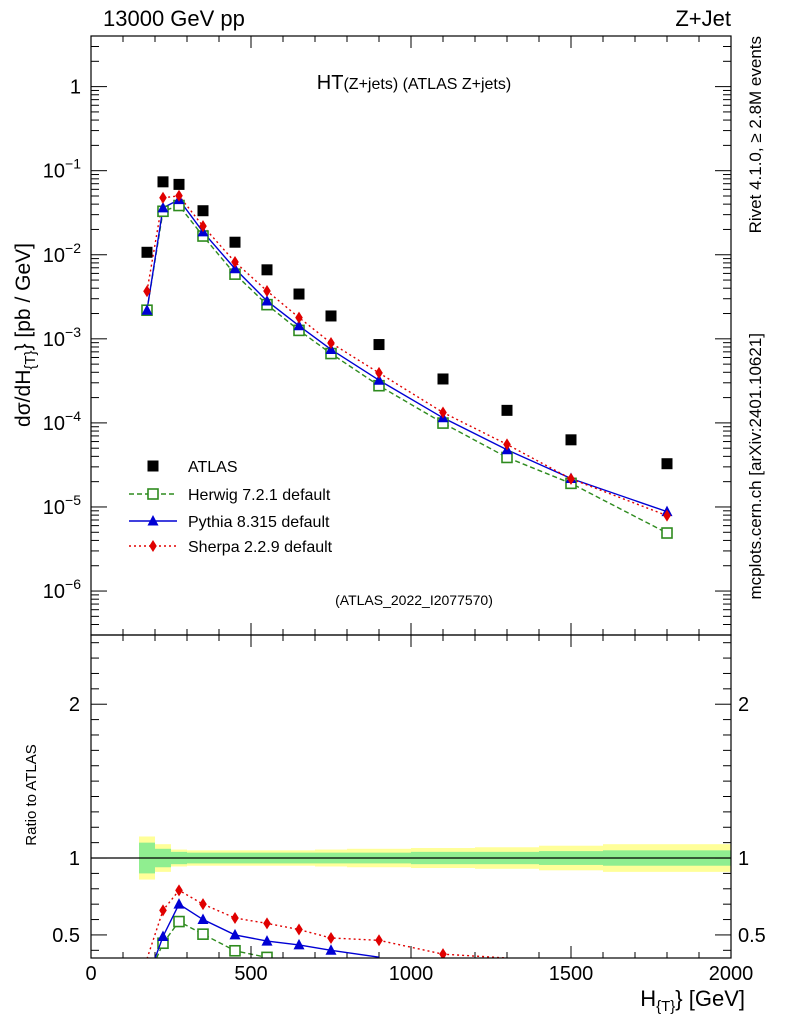  I want to click on herwig-legend-label: Herwig 7.2.1 default, so click(259, 495).